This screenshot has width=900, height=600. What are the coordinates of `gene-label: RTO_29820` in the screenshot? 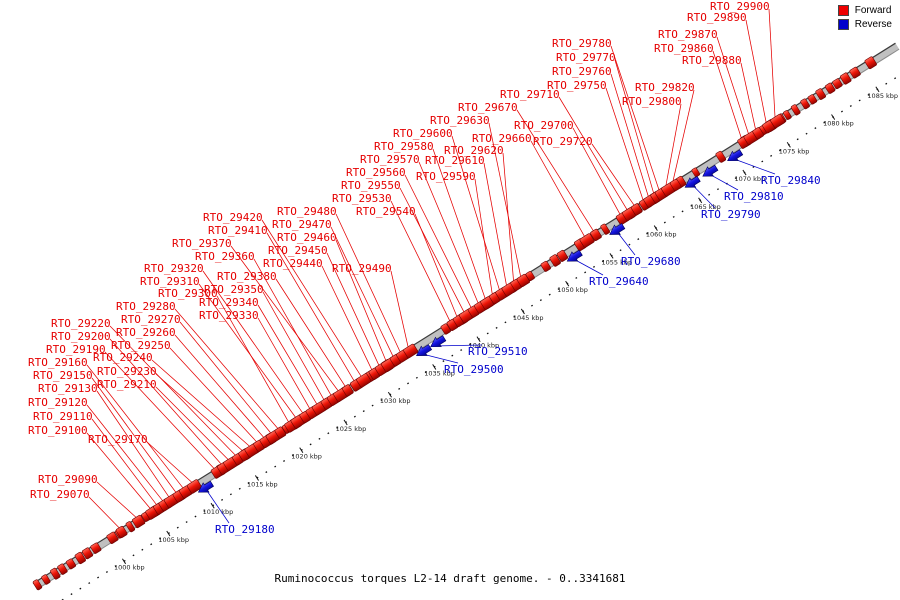 It's located at (665, 87).